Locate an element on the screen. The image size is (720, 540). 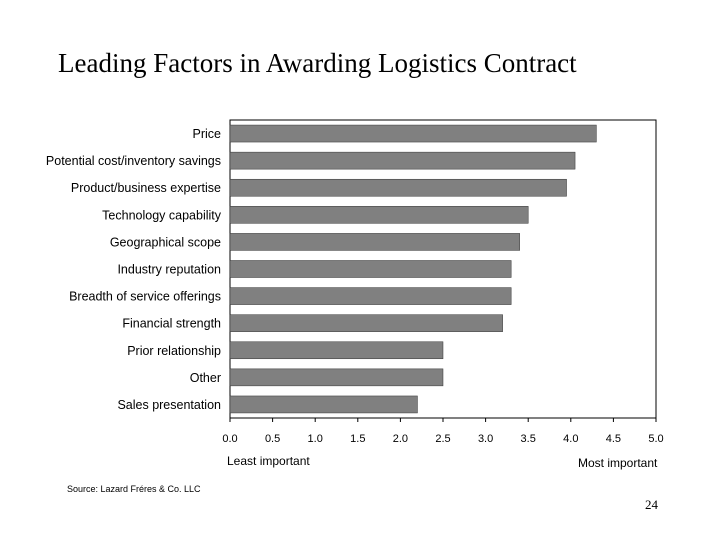
category-label: Product/business expertise is located at coordinates (146, 188).